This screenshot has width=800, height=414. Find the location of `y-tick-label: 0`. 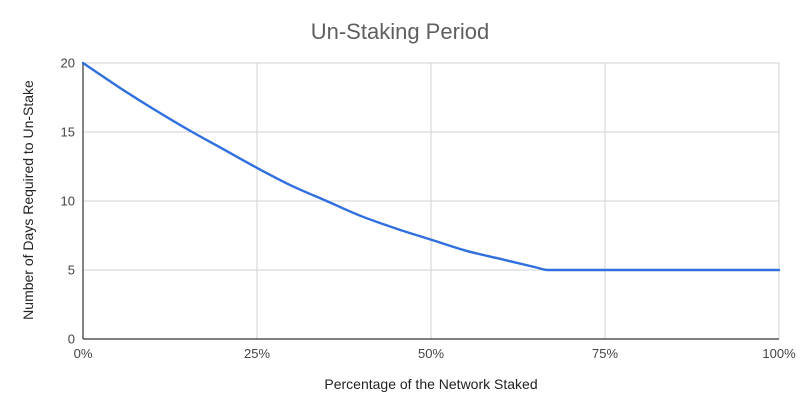

y-tick-label: 0 is located at coordinates (71, 339).